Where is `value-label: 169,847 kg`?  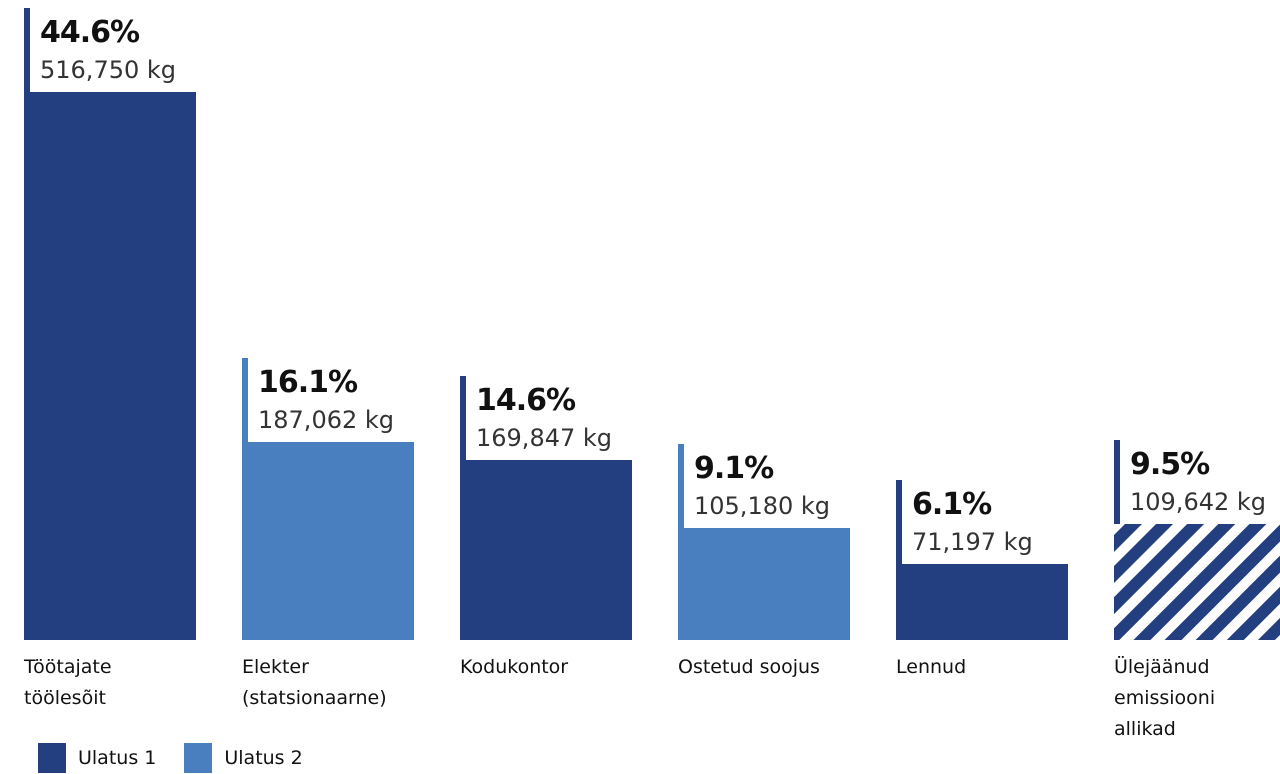 value-label: 169,847 kg is located at coordinates (544, 438).